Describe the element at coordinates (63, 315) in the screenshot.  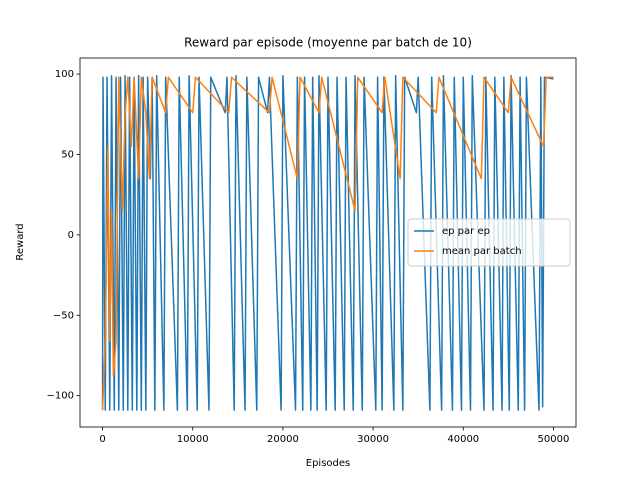
I see `y-tick-label: −50` at that location.